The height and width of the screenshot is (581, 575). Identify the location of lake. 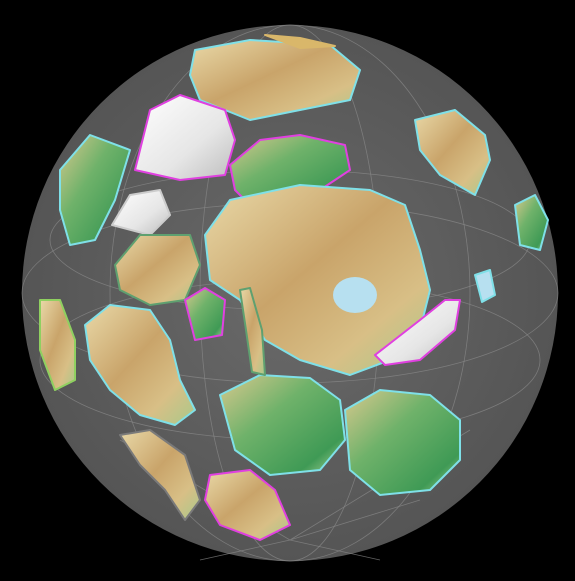
(355, 295).